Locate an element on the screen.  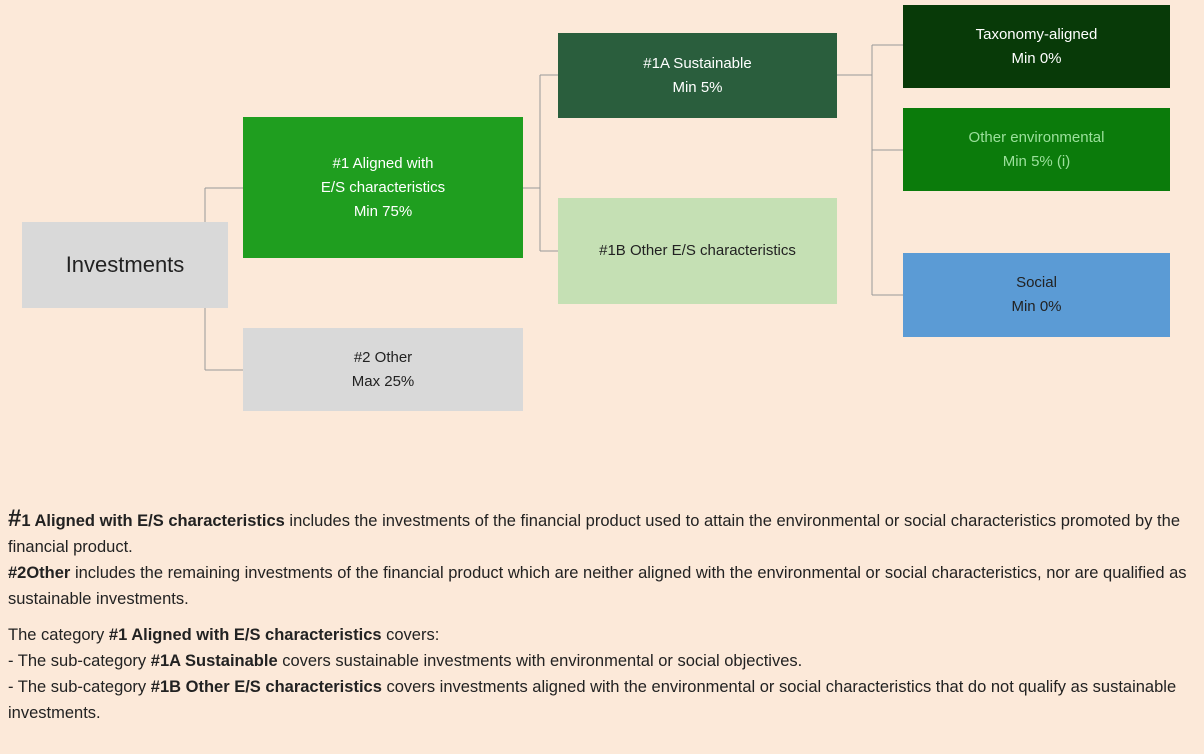
note-bold: 1 Aligned with E/S characteristics is located at coordinates (153, 521).